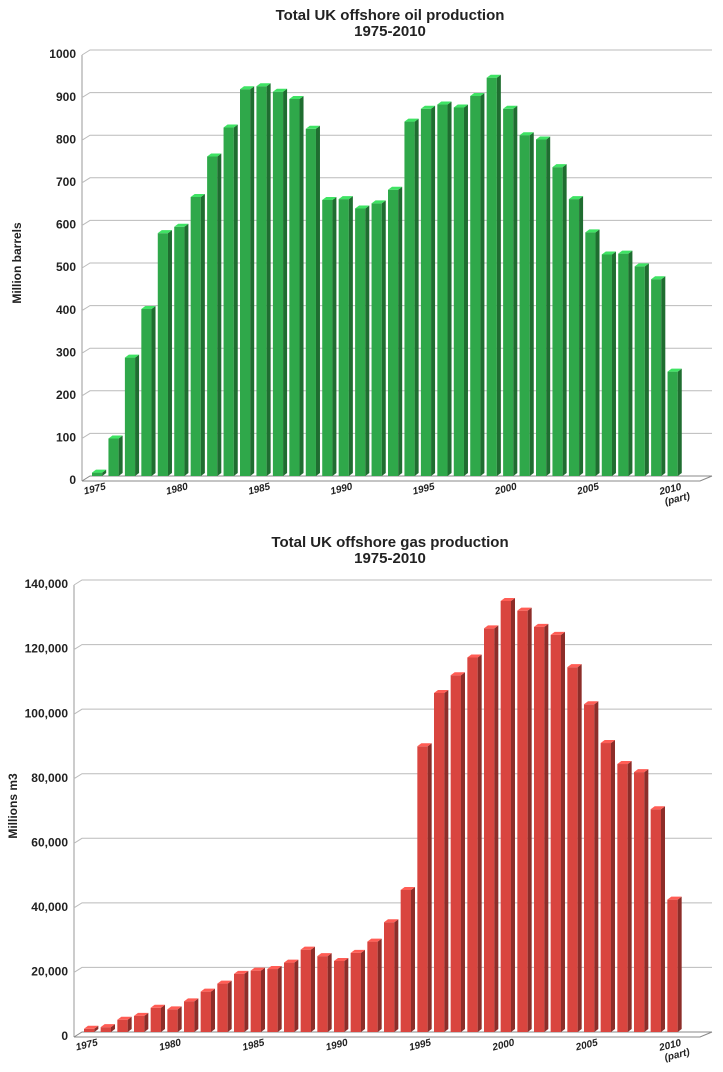 The height and width of the screenshot is (1072, 723). Describe the element at coordinates (674, 494) in the screenshot. I see `x-tick-label: 2010 (part)` at that location.